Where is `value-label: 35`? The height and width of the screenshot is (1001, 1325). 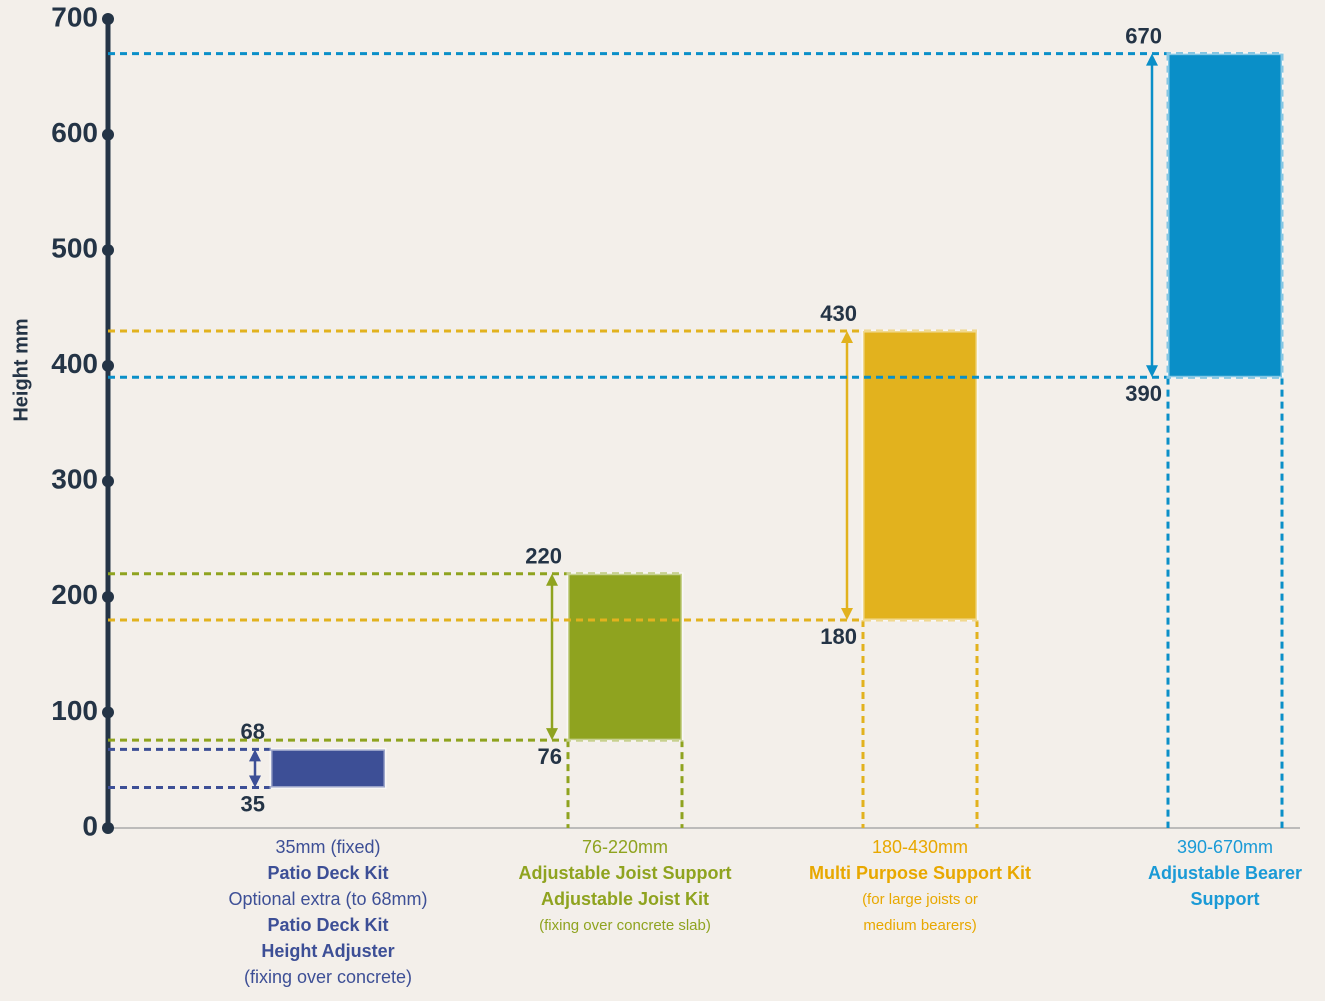 value-label: 35 is located at coordinates (253, 803).